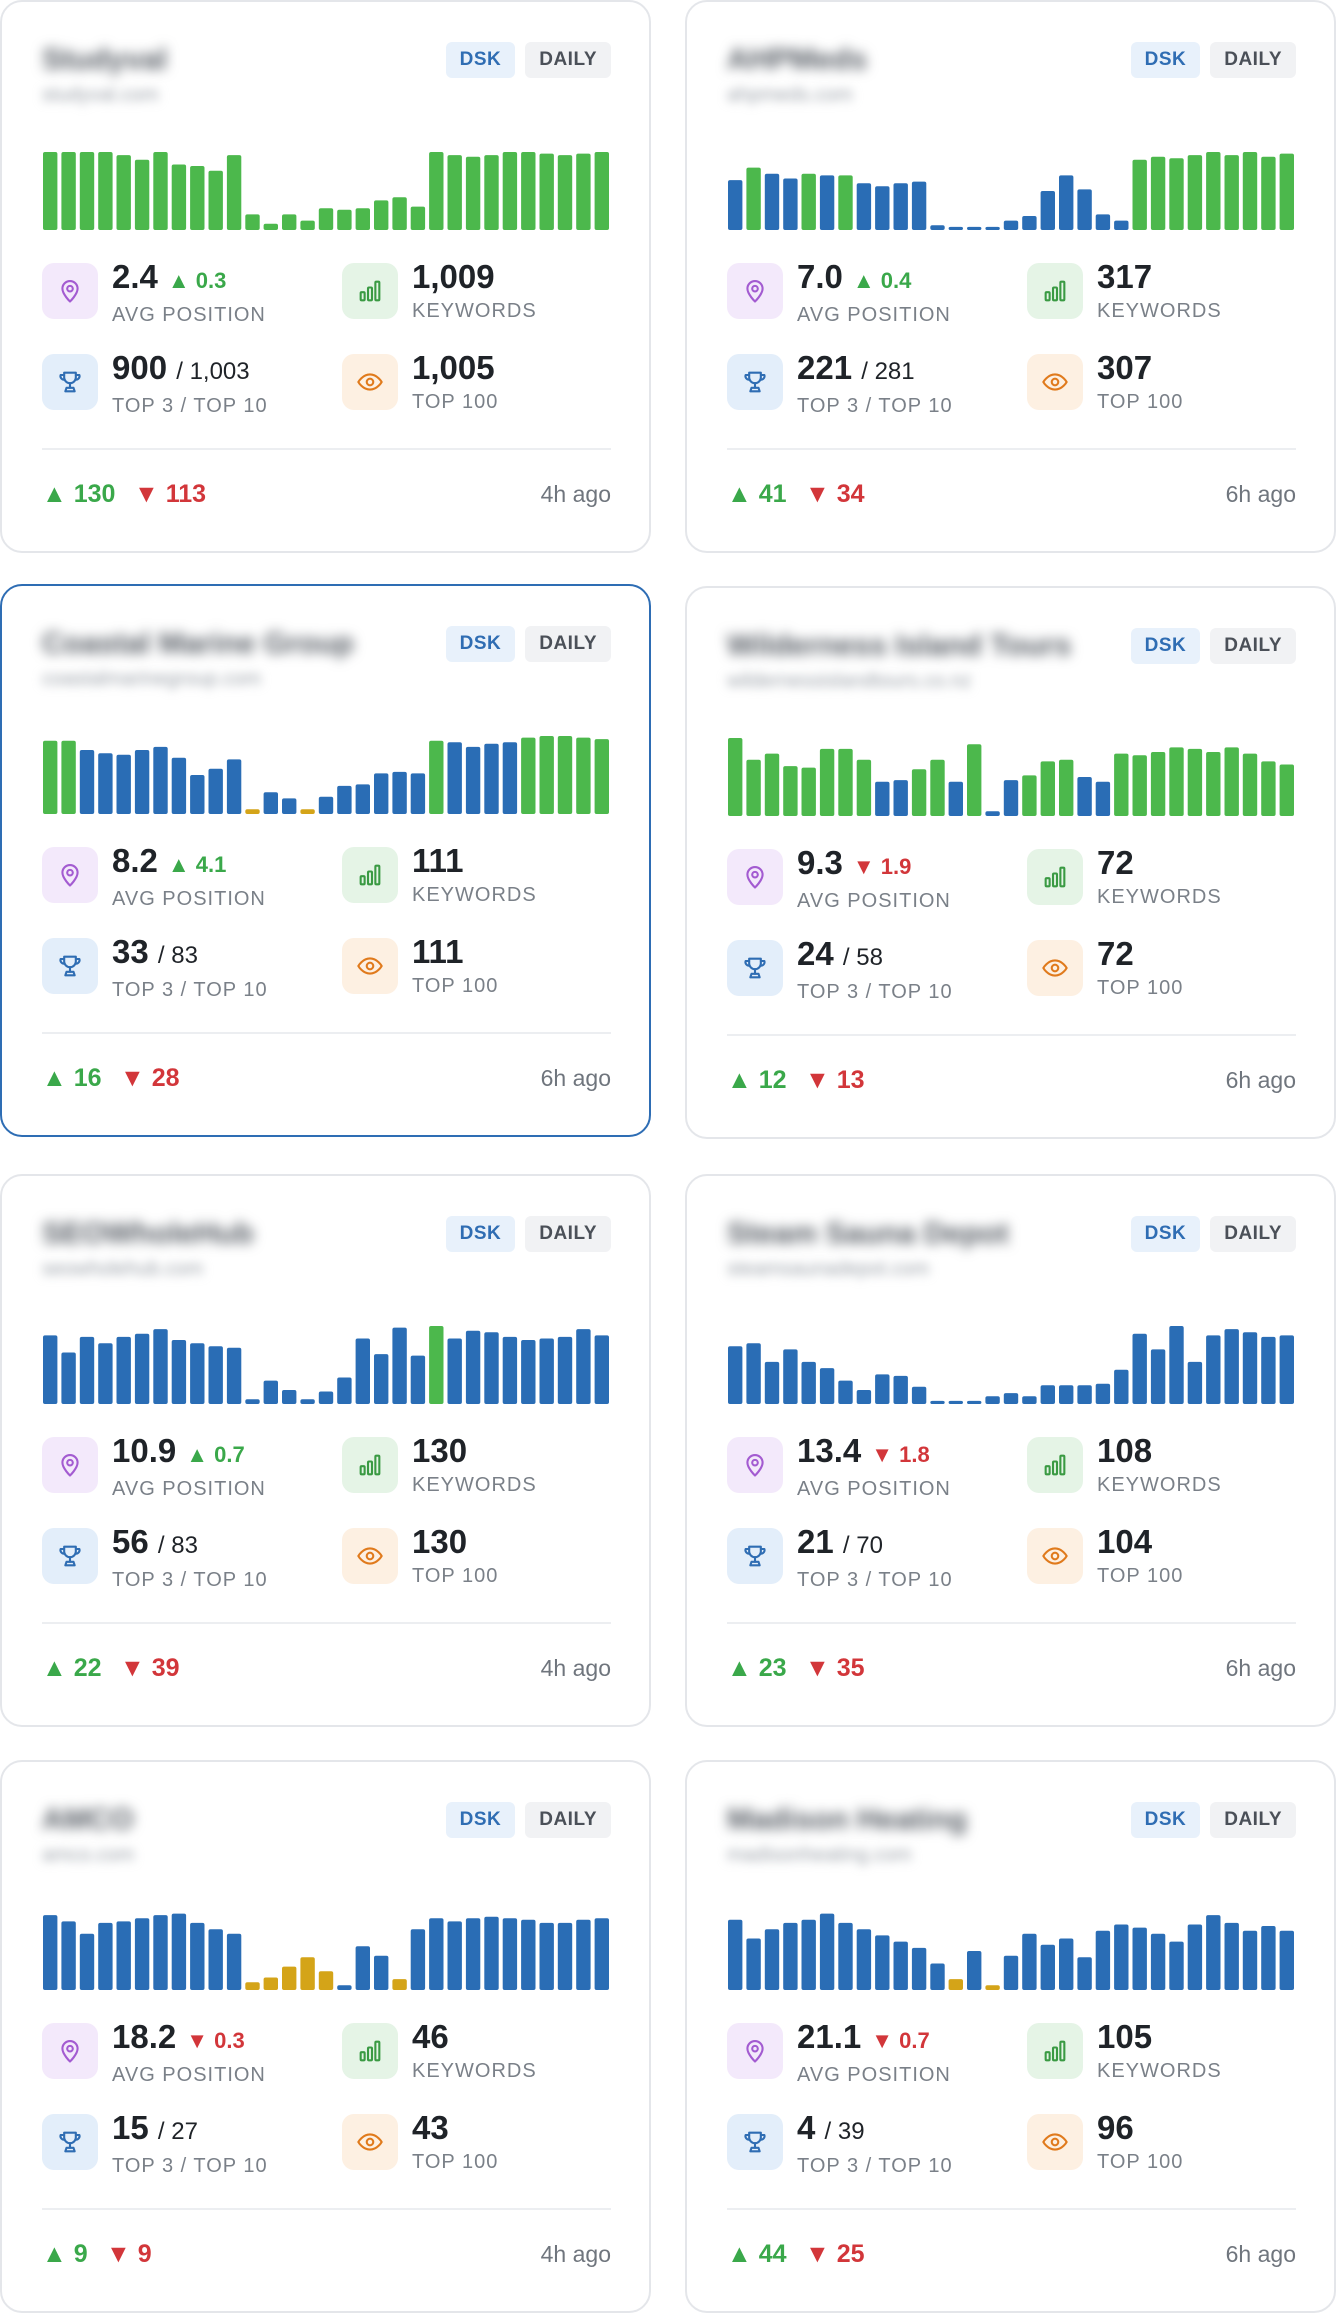 The height and width of the screenshot is (2316, 1336). What do you see at coordinates (1125, 276) in the screenshot?
I see `keywords-value: 317` at bounding box center [1125, 276].